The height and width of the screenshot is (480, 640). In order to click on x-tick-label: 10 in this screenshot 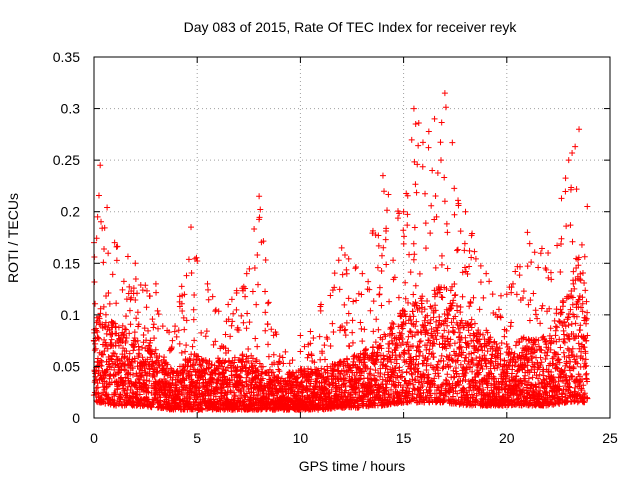, I will do `click(301, 438)`.